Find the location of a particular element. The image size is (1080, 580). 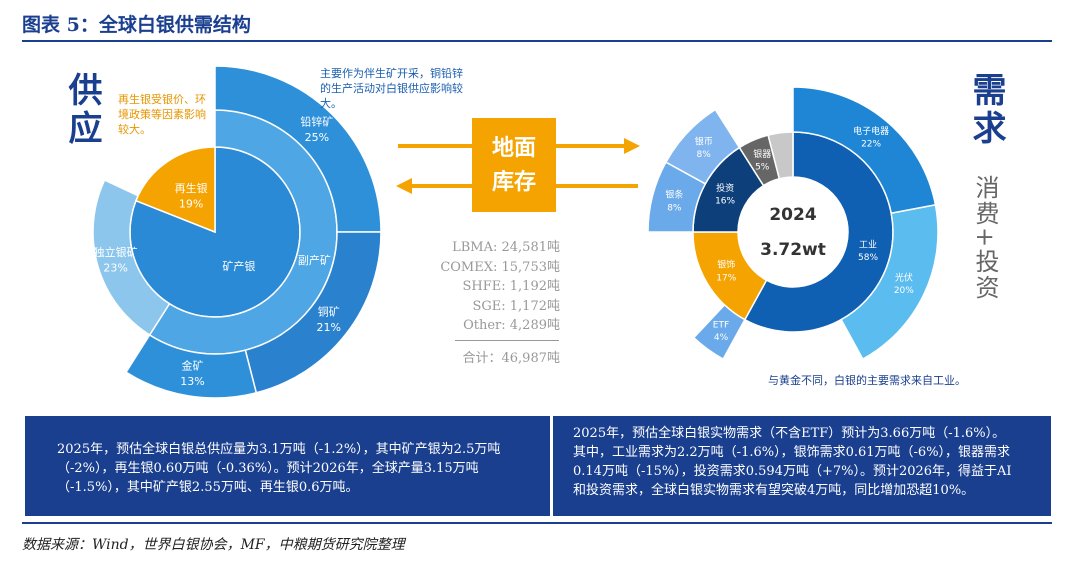

segment-label: 20% is located at coordinates (904, 291).